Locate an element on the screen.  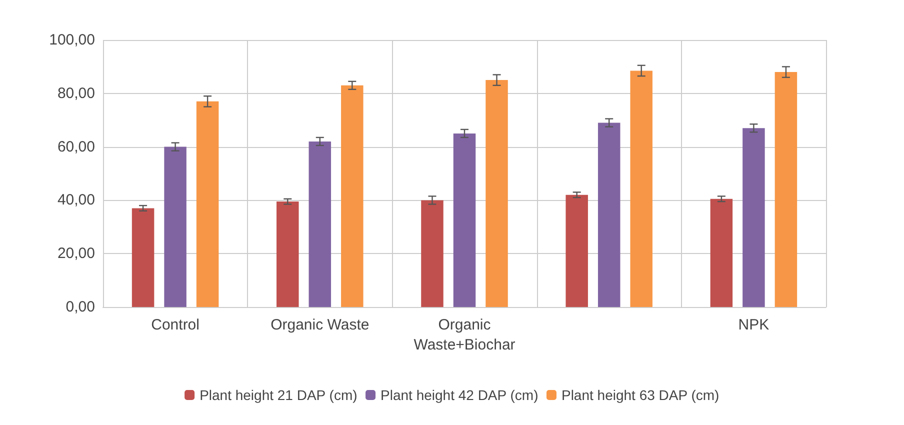
x-tick-label: NPK is located at coordinates (754, 325).